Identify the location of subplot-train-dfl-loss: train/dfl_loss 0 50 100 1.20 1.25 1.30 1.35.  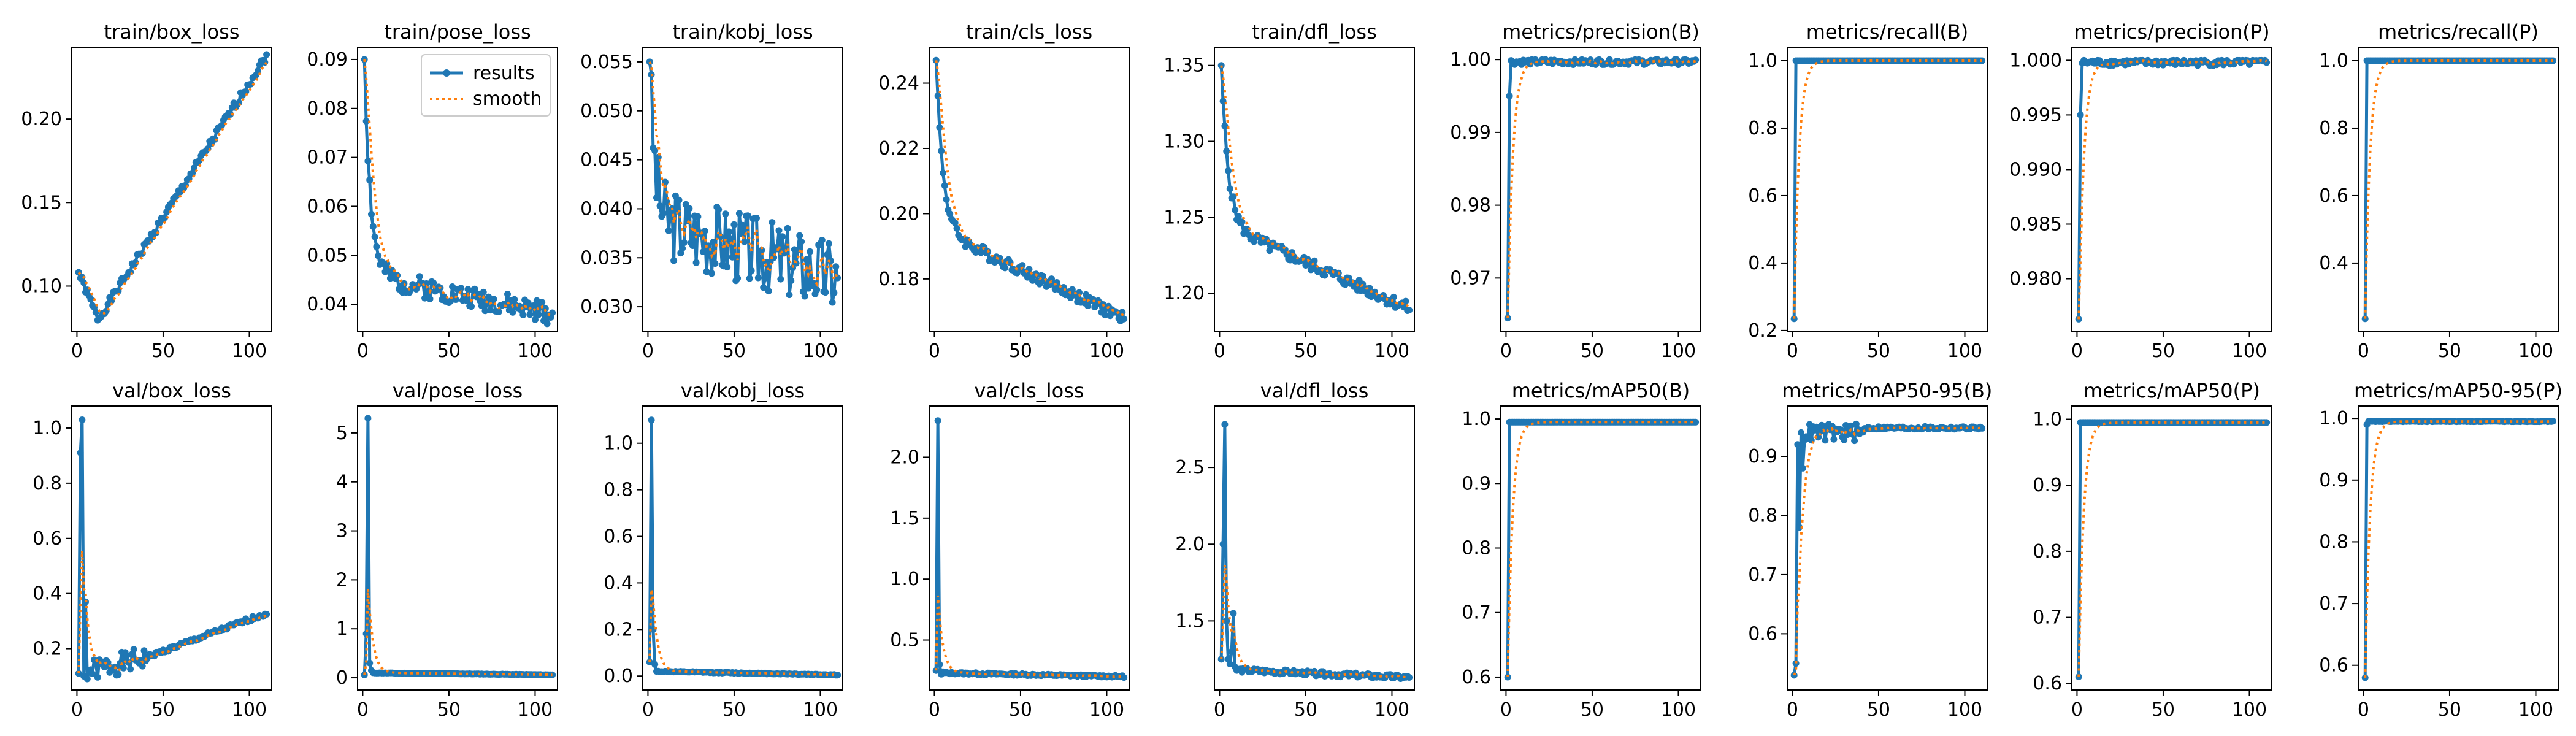
(1289, 191).